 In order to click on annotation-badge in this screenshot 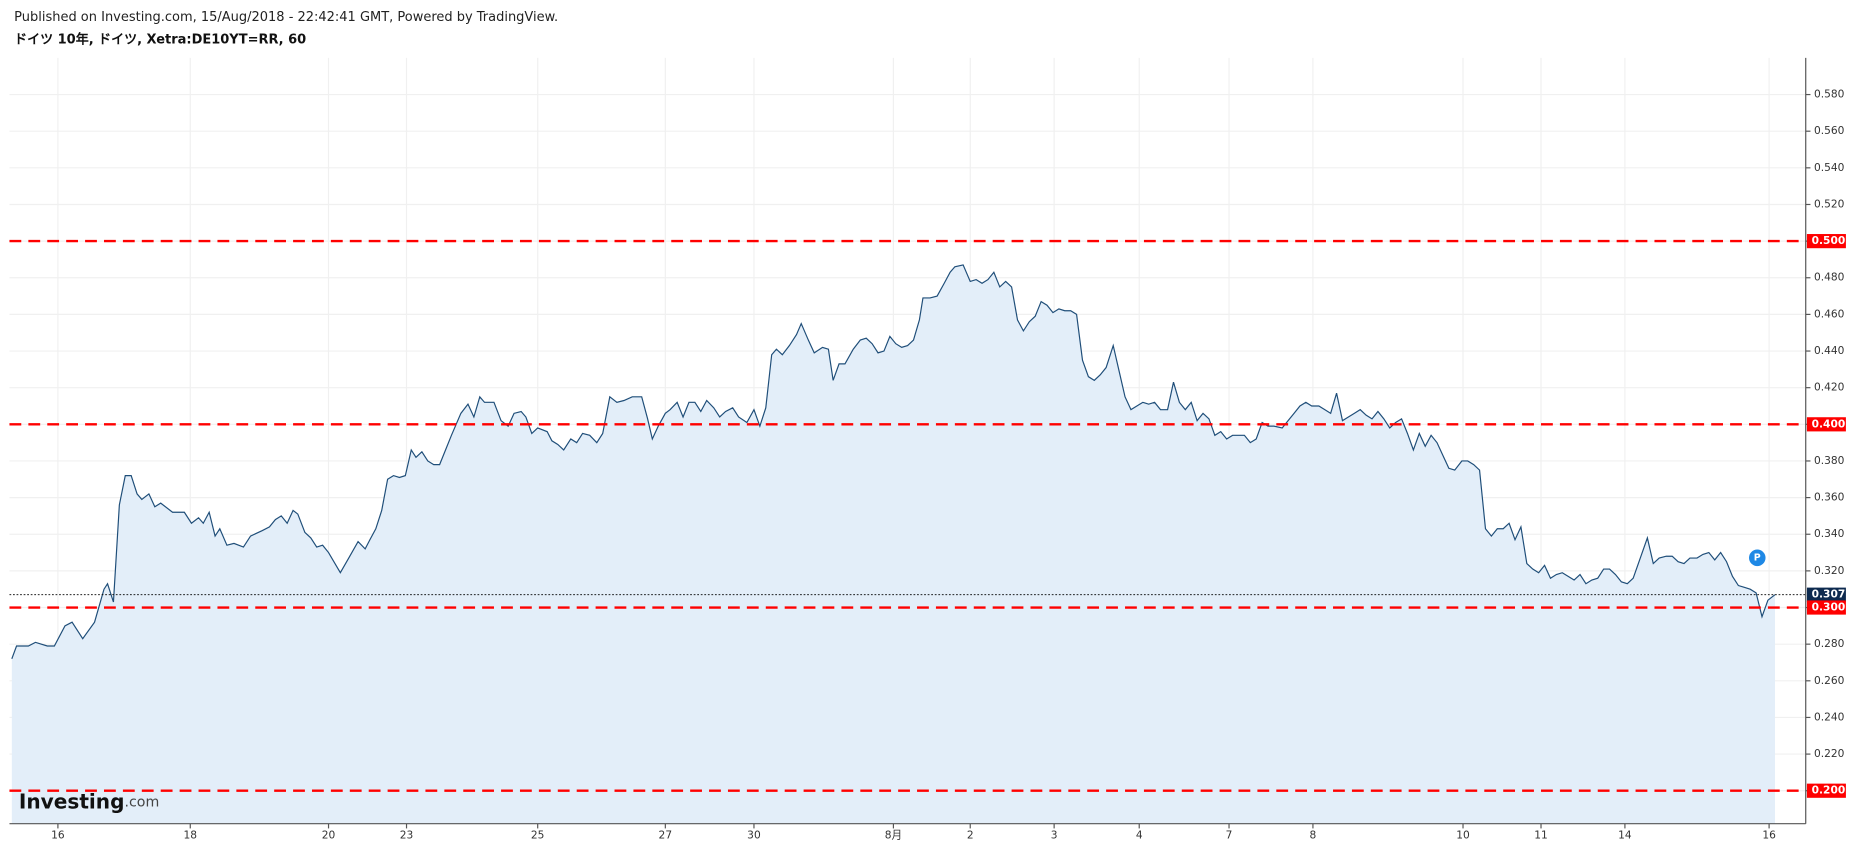, I will do `click(1757, 558)`.